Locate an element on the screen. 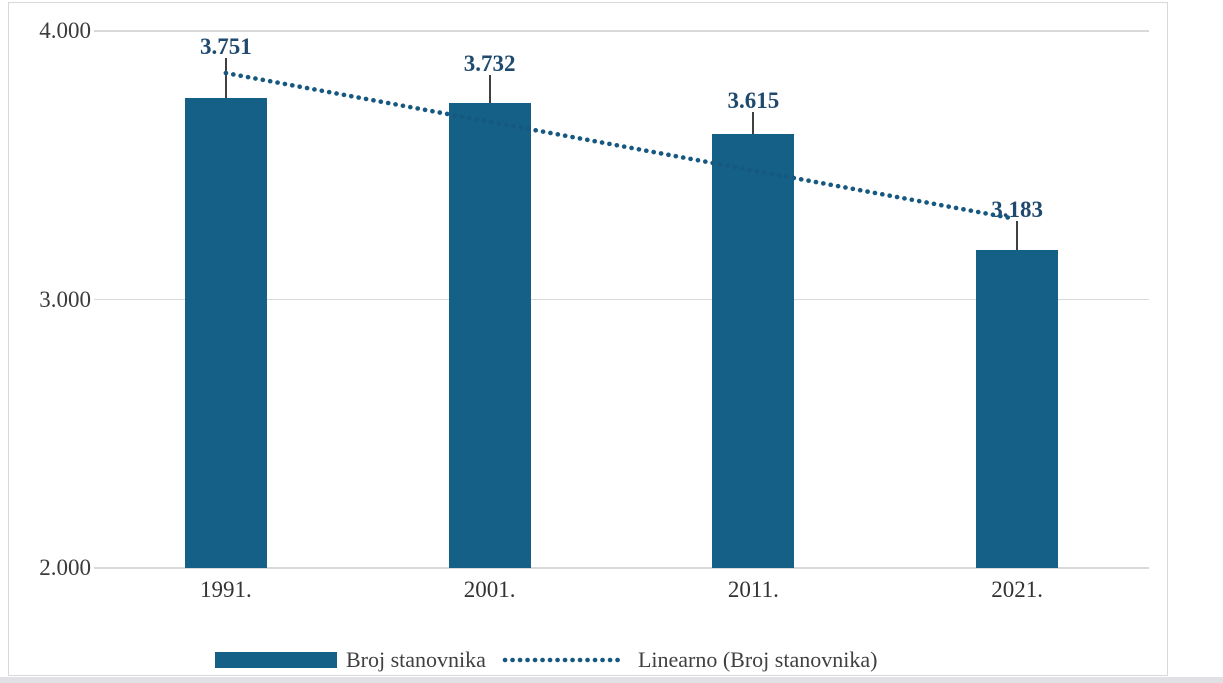 The height and width of the screenshot is (683, 1223). leader-line-1991. is located at coordinates (225, 77).